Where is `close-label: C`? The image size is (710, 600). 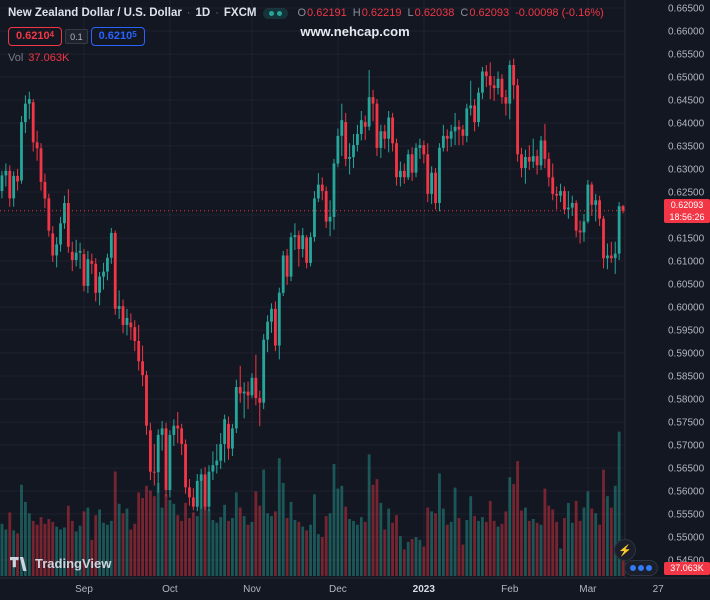 close-label: C is located at coordinates (464, 13).